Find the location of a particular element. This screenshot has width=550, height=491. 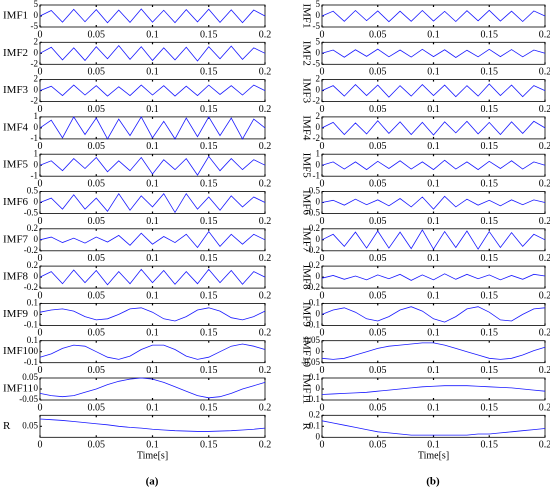

y-axis-label: IMF11 is located at coordinates (18, 389).